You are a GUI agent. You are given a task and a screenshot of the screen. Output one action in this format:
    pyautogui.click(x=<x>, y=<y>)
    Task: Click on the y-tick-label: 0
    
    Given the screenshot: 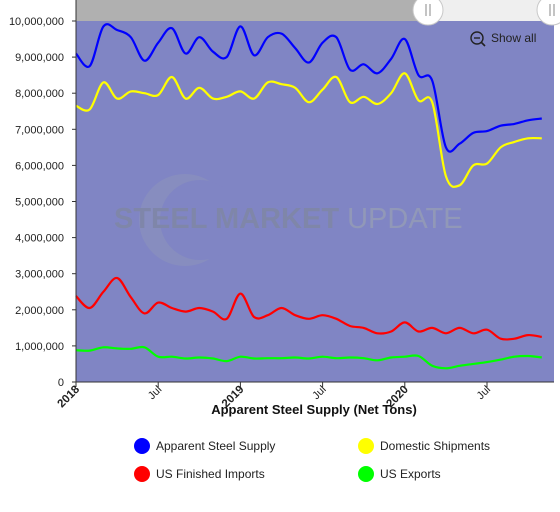 What is the action you would take?
    pyautogui.click(x=61, y=383)
    